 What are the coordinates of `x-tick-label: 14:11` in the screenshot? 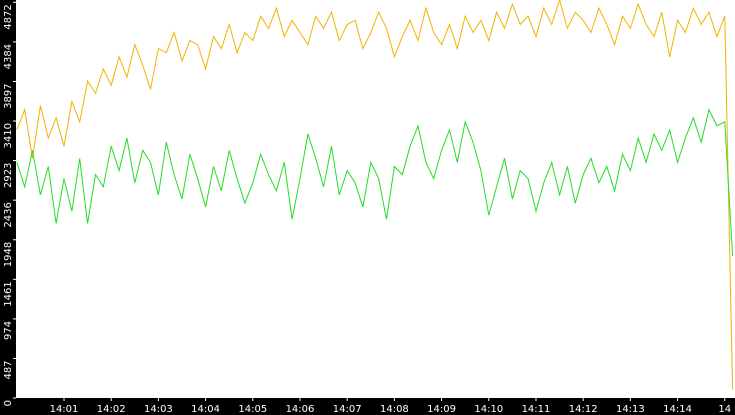 It's located at (536, 409).